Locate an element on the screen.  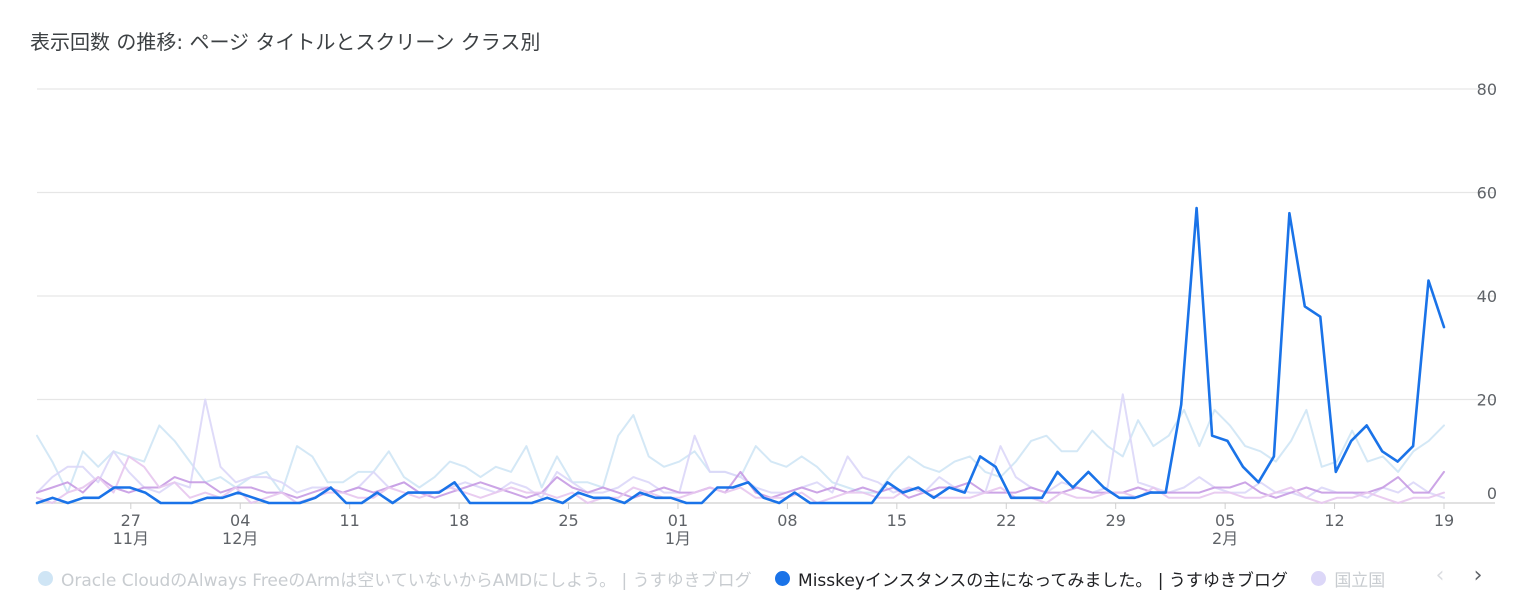
x-tick-label: 19 is located at coordinates (1444, 520).